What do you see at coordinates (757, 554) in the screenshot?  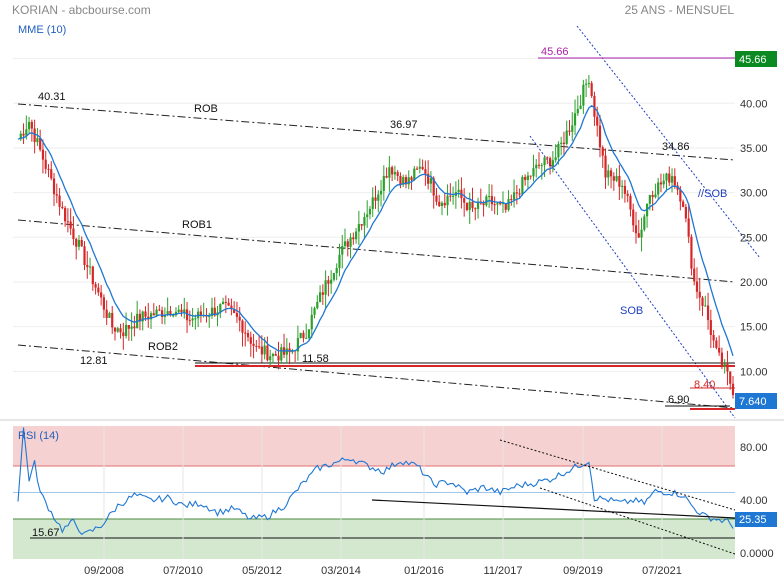 I see `rsi-tick-label: 0.0000` at bounding box center [757, 554].